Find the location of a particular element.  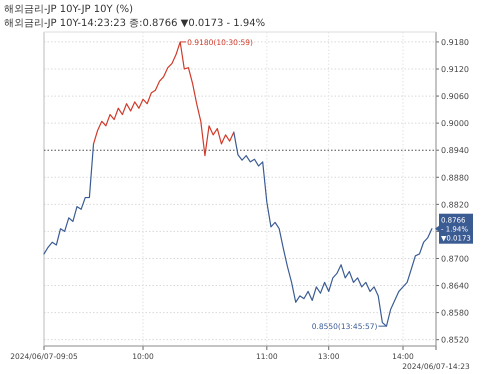

y-tick-label: 0.8580 is located at coordinates (455, 313).